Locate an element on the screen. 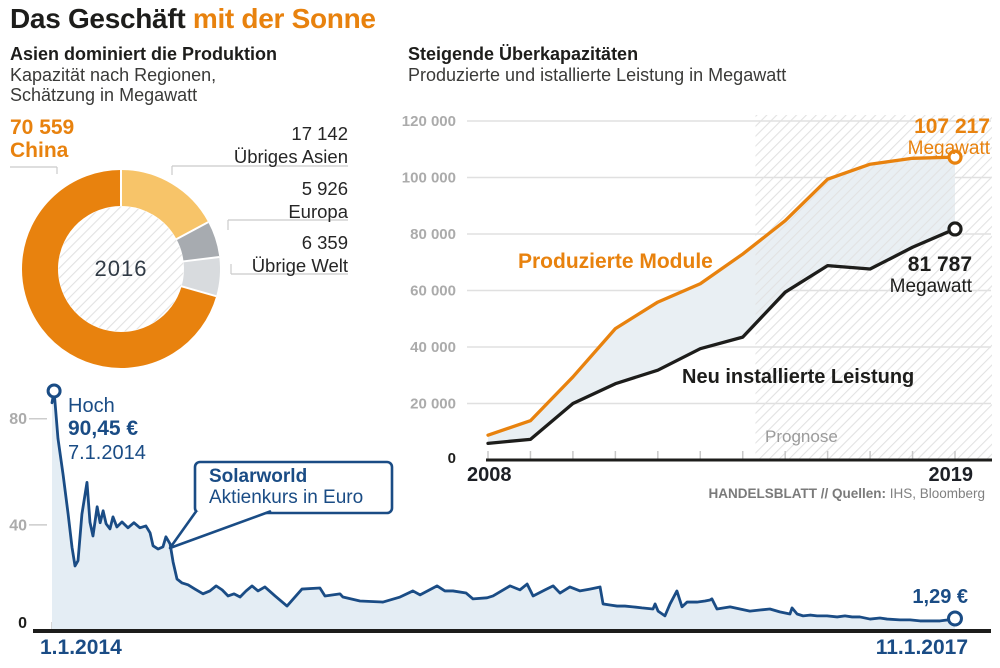  donut-label-value: 6 359 is located at coordinates (324, 242).